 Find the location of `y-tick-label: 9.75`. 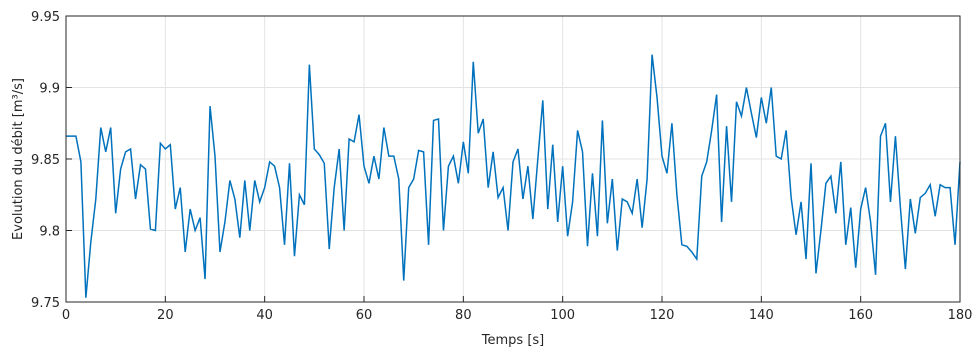

y-tick-label: 9.75 is located at coordinates (45, 303).